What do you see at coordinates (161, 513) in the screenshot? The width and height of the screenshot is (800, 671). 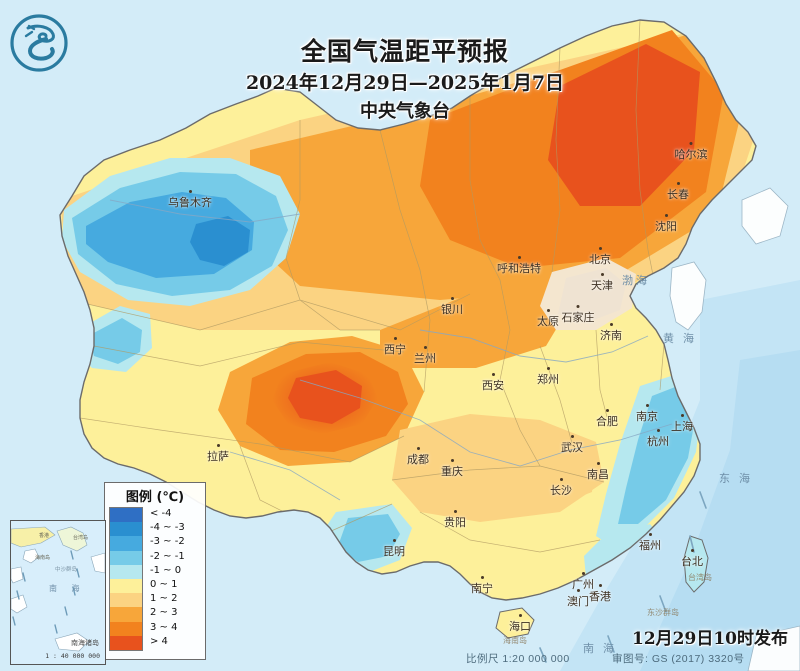 I see `legend-label-0: < -4` at bounding box center [161, 513].